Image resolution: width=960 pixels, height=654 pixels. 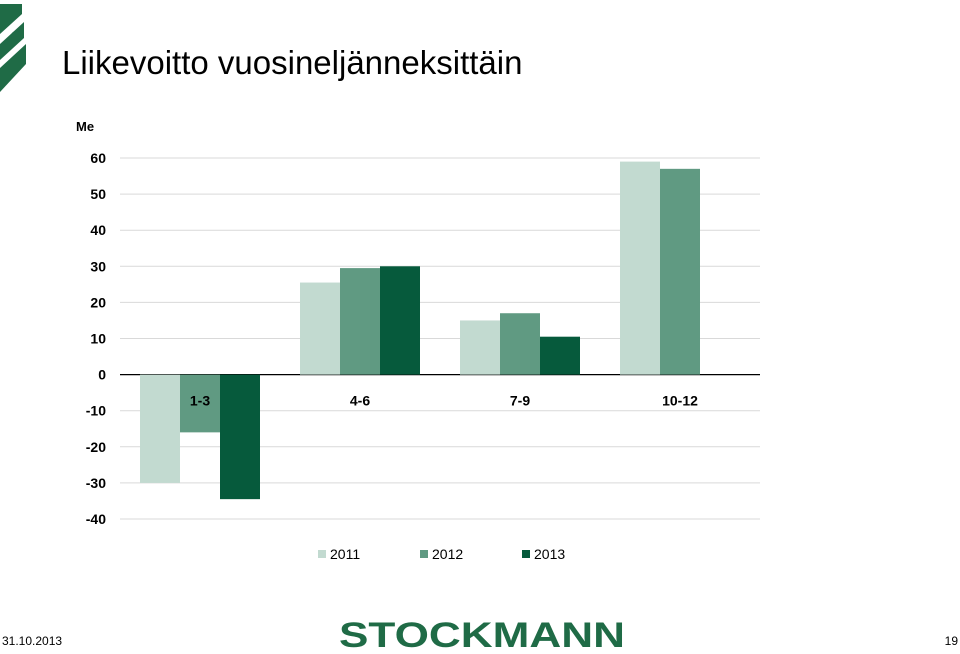 What do you see at coordinates (520, 401) in the screenshot?
I see `x-tick-label: 7-9` at bounding box center [520, 401].